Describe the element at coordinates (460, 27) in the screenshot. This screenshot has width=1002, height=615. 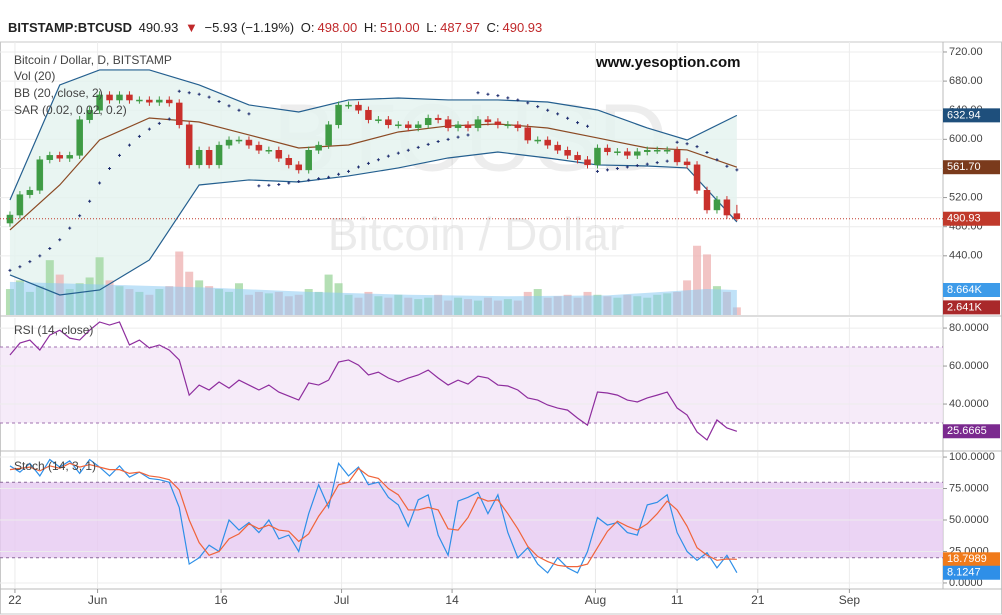
I see `ohlc-value: 487.97` at that location.